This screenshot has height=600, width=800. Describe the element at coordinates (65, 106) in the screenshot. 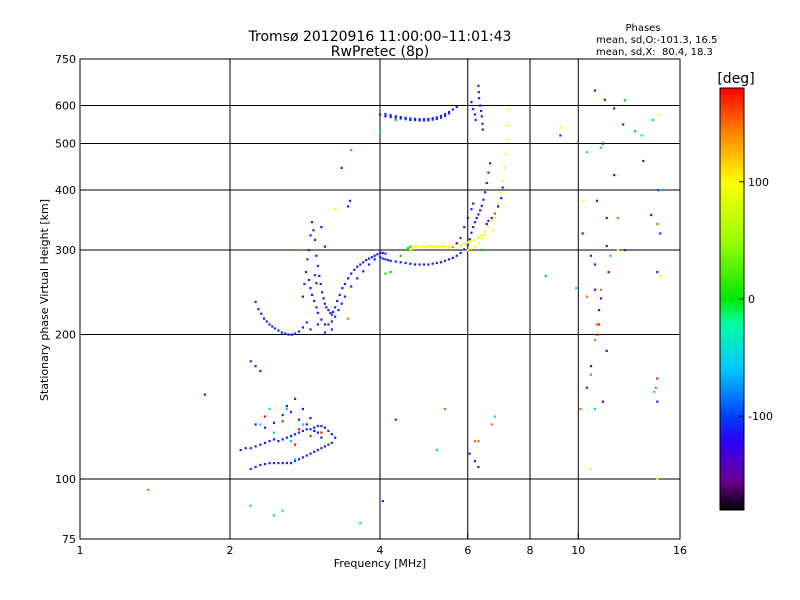

I see `y-tick-label: 600` at that location.